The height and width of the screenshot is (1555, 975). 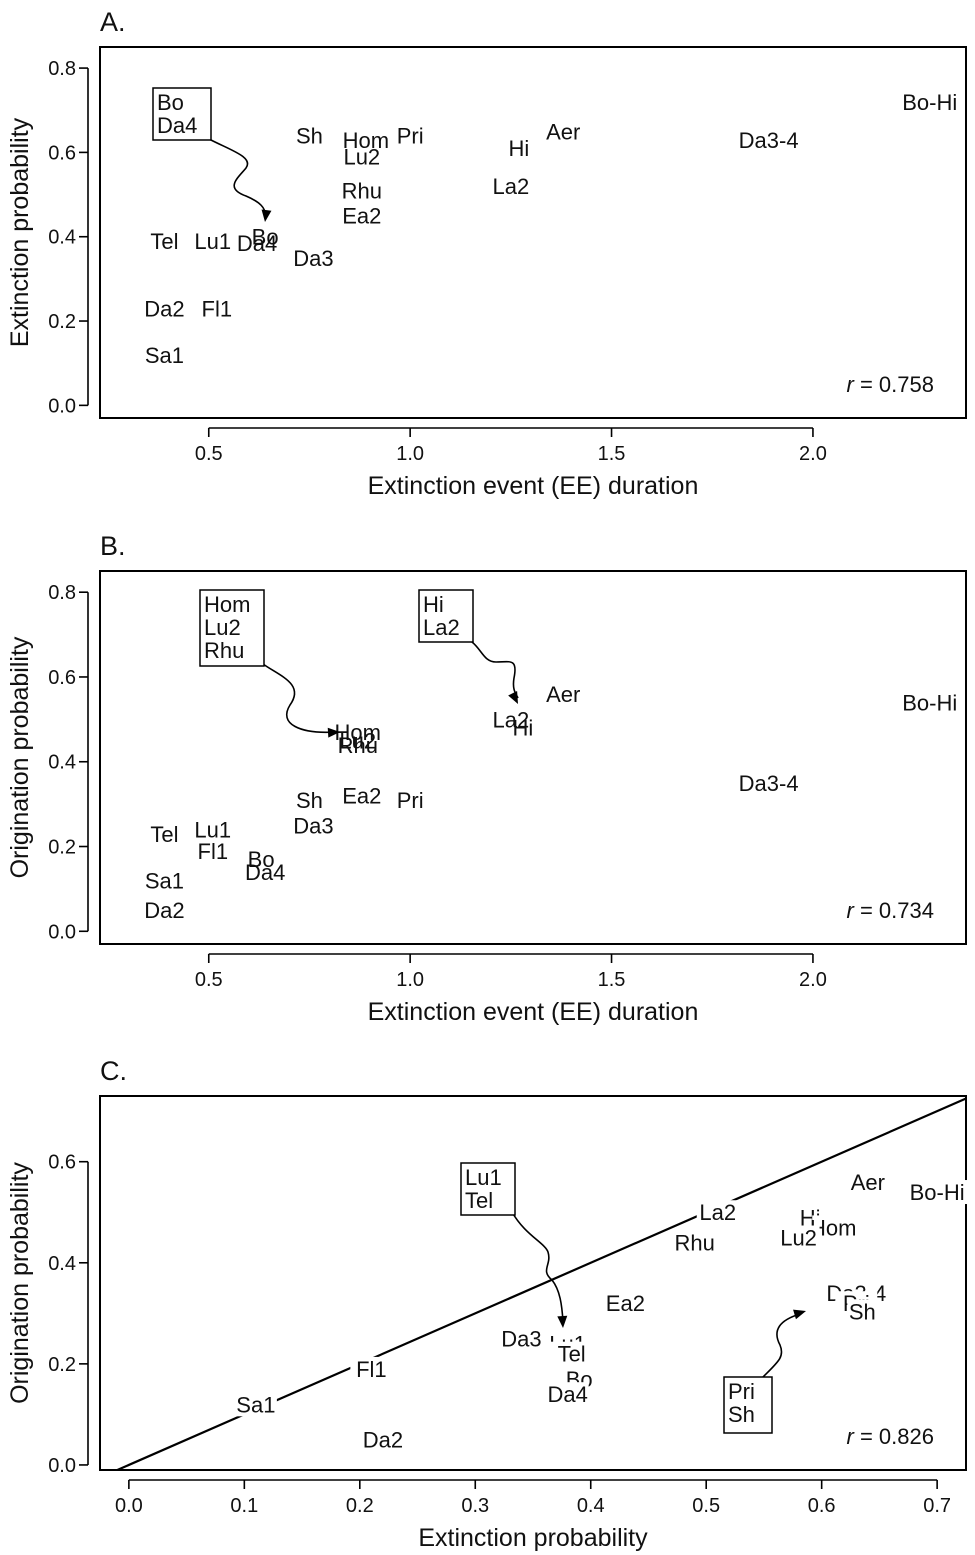 What do you see at coordinates (475, 1506) in the screenshot?
I see `x-tick-label: 0.3` at bounding box center [475, 1506].